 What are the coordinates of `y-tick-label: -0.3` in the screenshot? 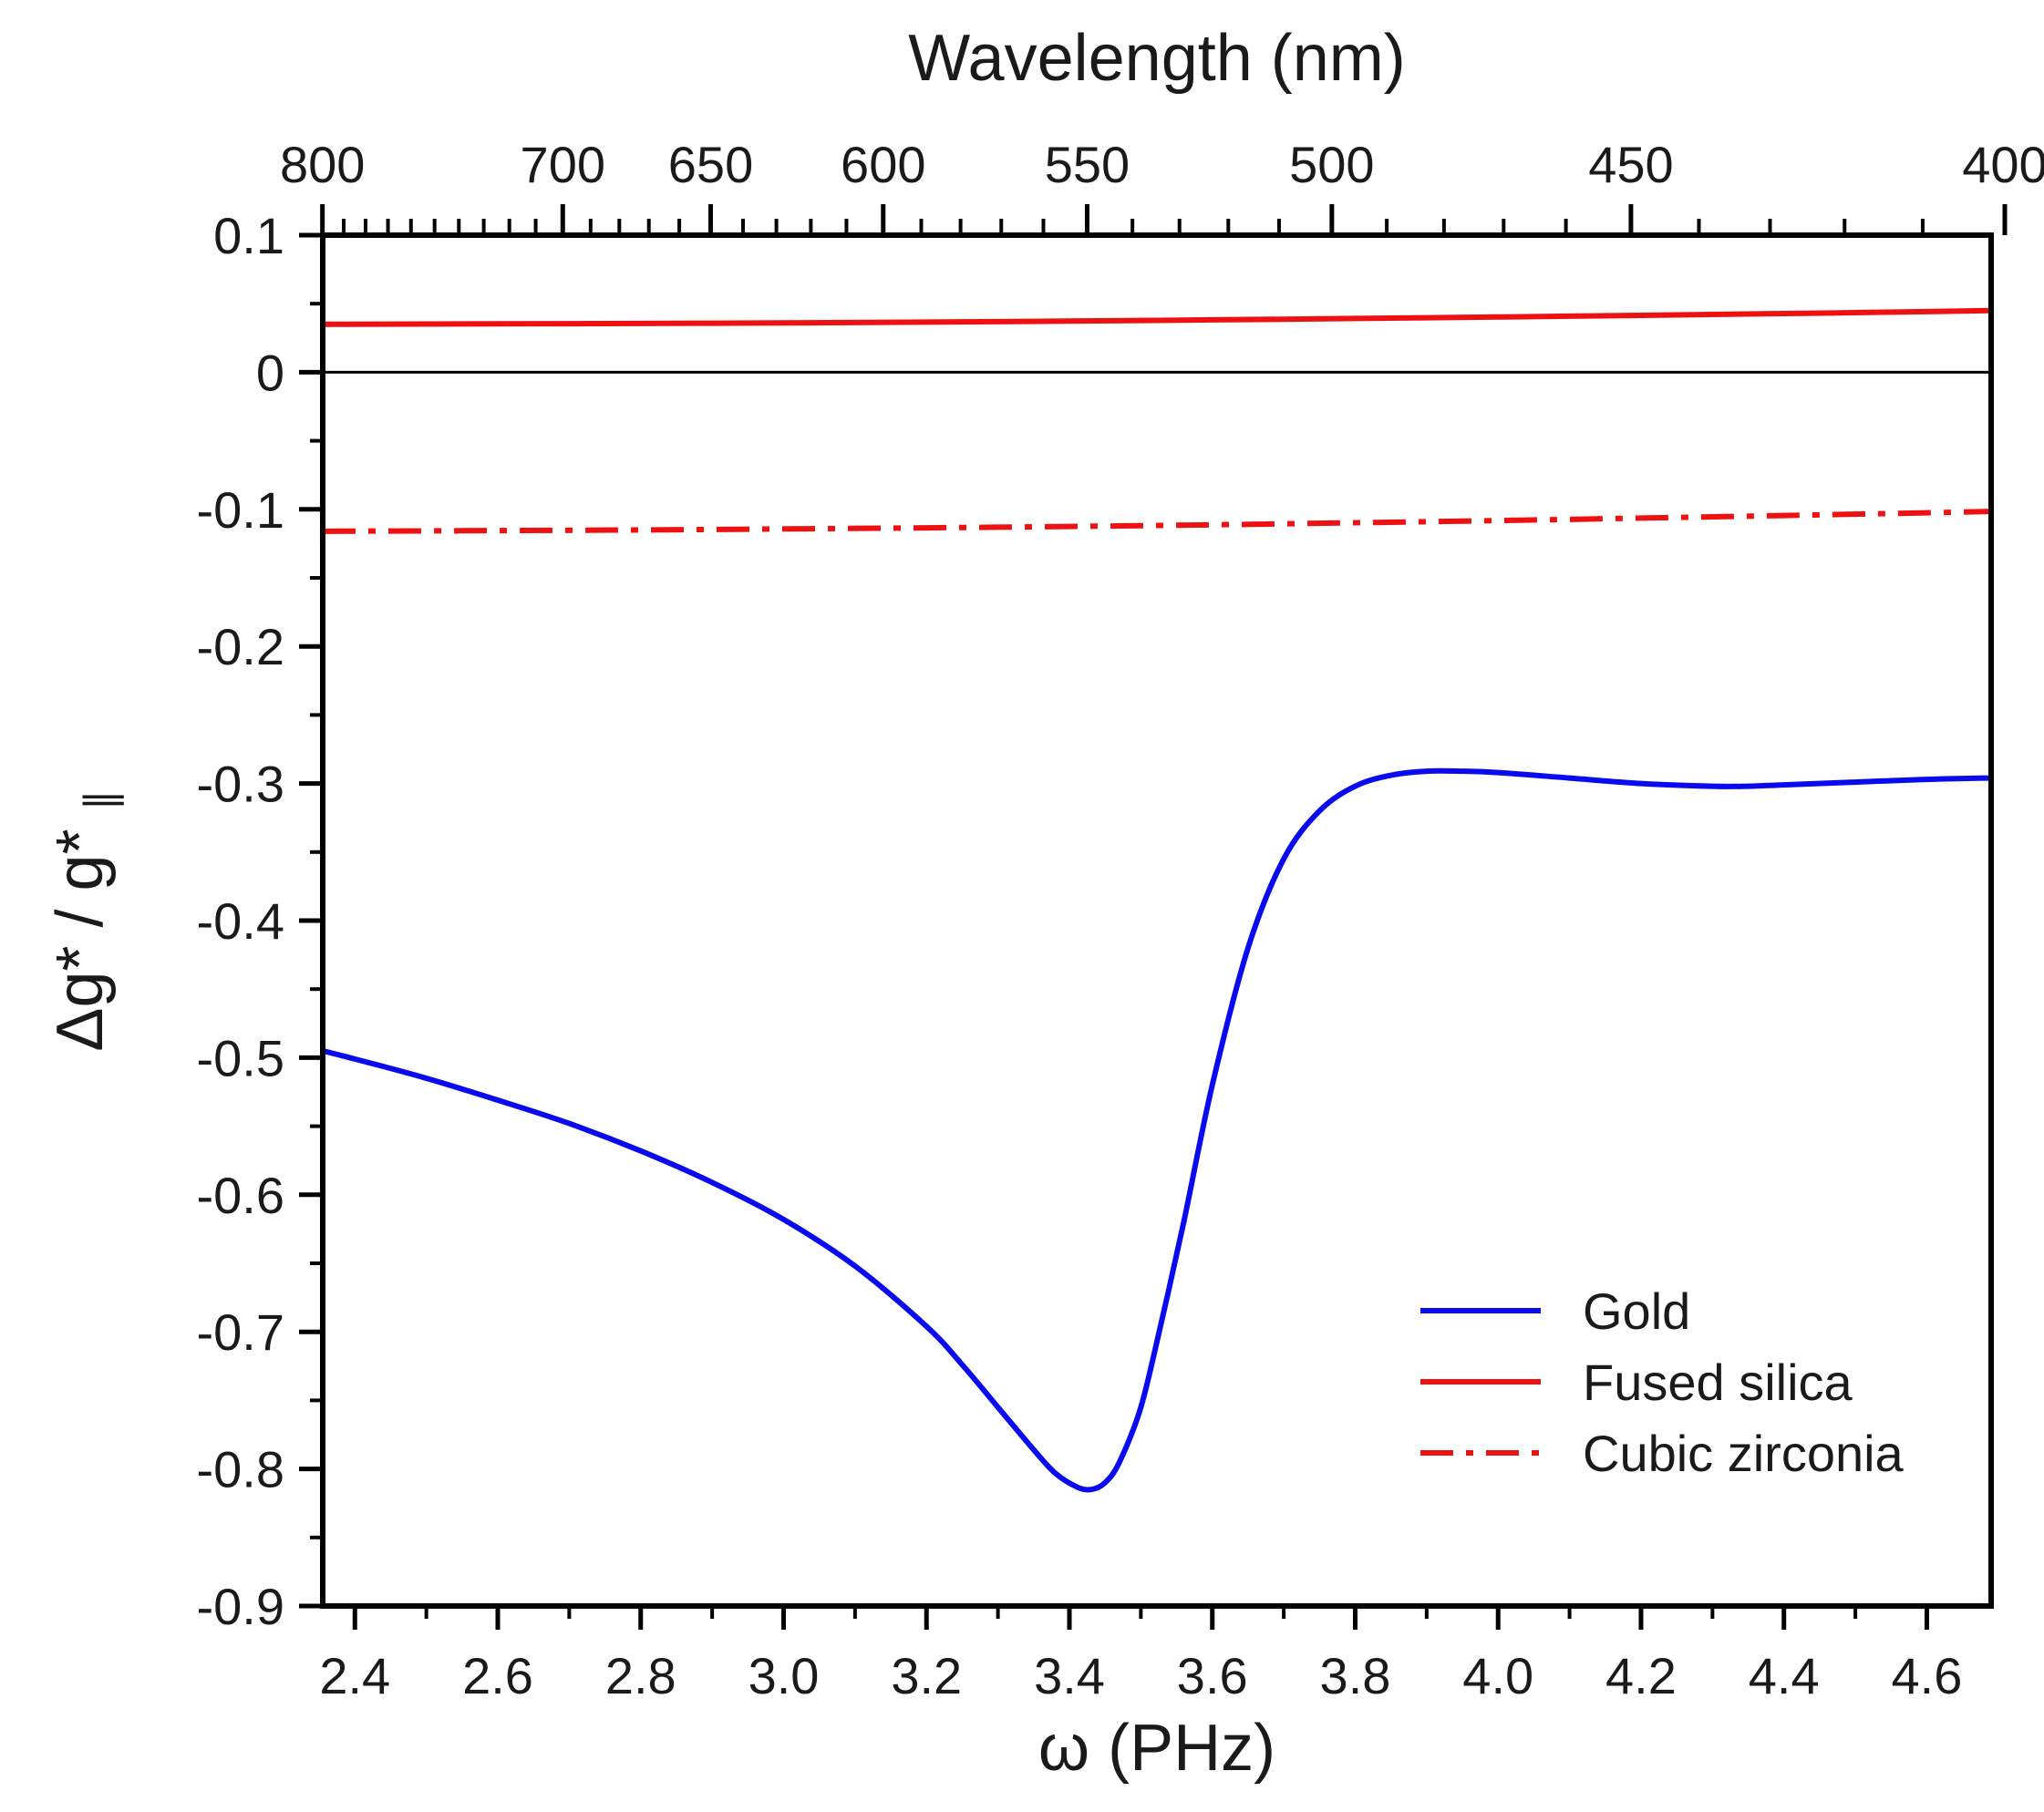 It's located at (241, 784).